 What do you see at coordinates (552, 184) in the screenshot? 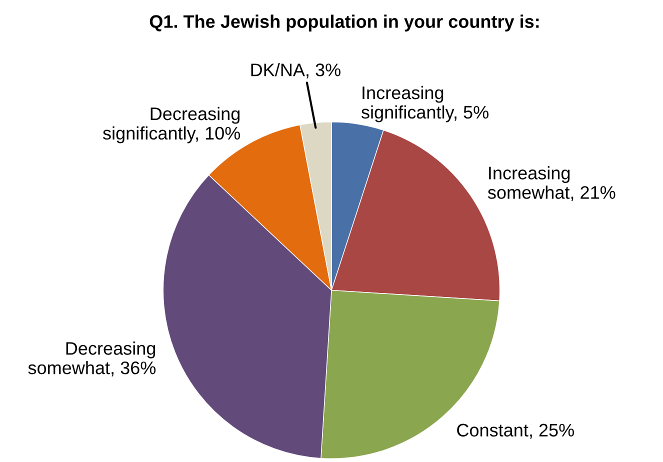
I see `slice-label: Increasing somewhat, 21%` at bounding box center [552, 184].